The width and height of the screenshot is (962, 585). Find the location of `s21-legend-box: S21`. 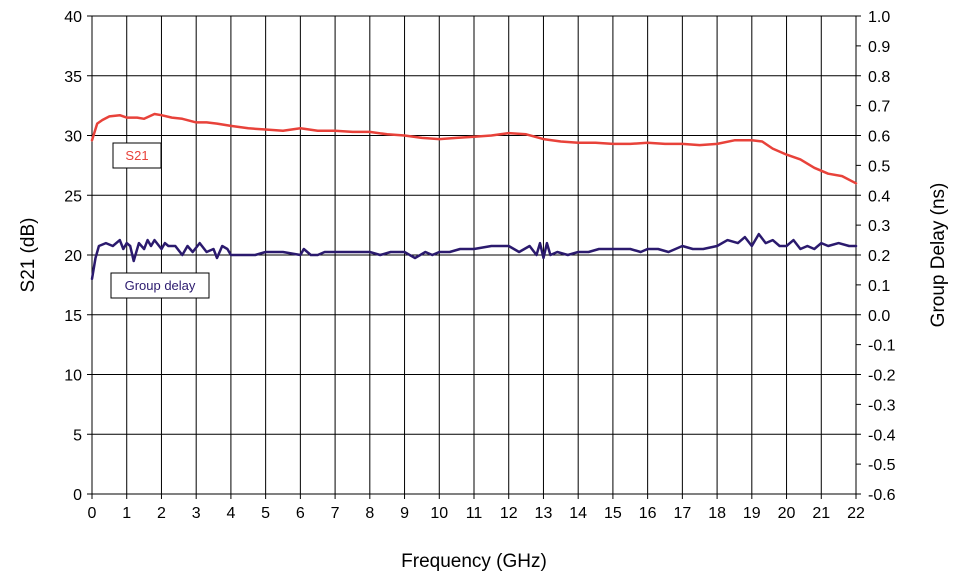

s21-legend-box: S21 is located at coordinates (137, 155).